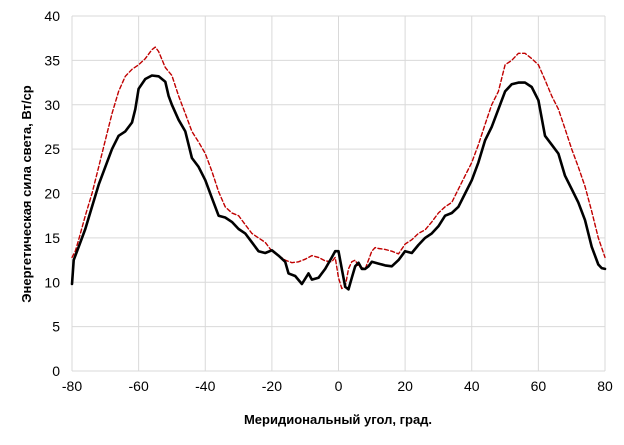  What do you see at coordinates (52, 60) in the screenshot?
I see `y-tick-label: 35` at bounding box center [52, 60].